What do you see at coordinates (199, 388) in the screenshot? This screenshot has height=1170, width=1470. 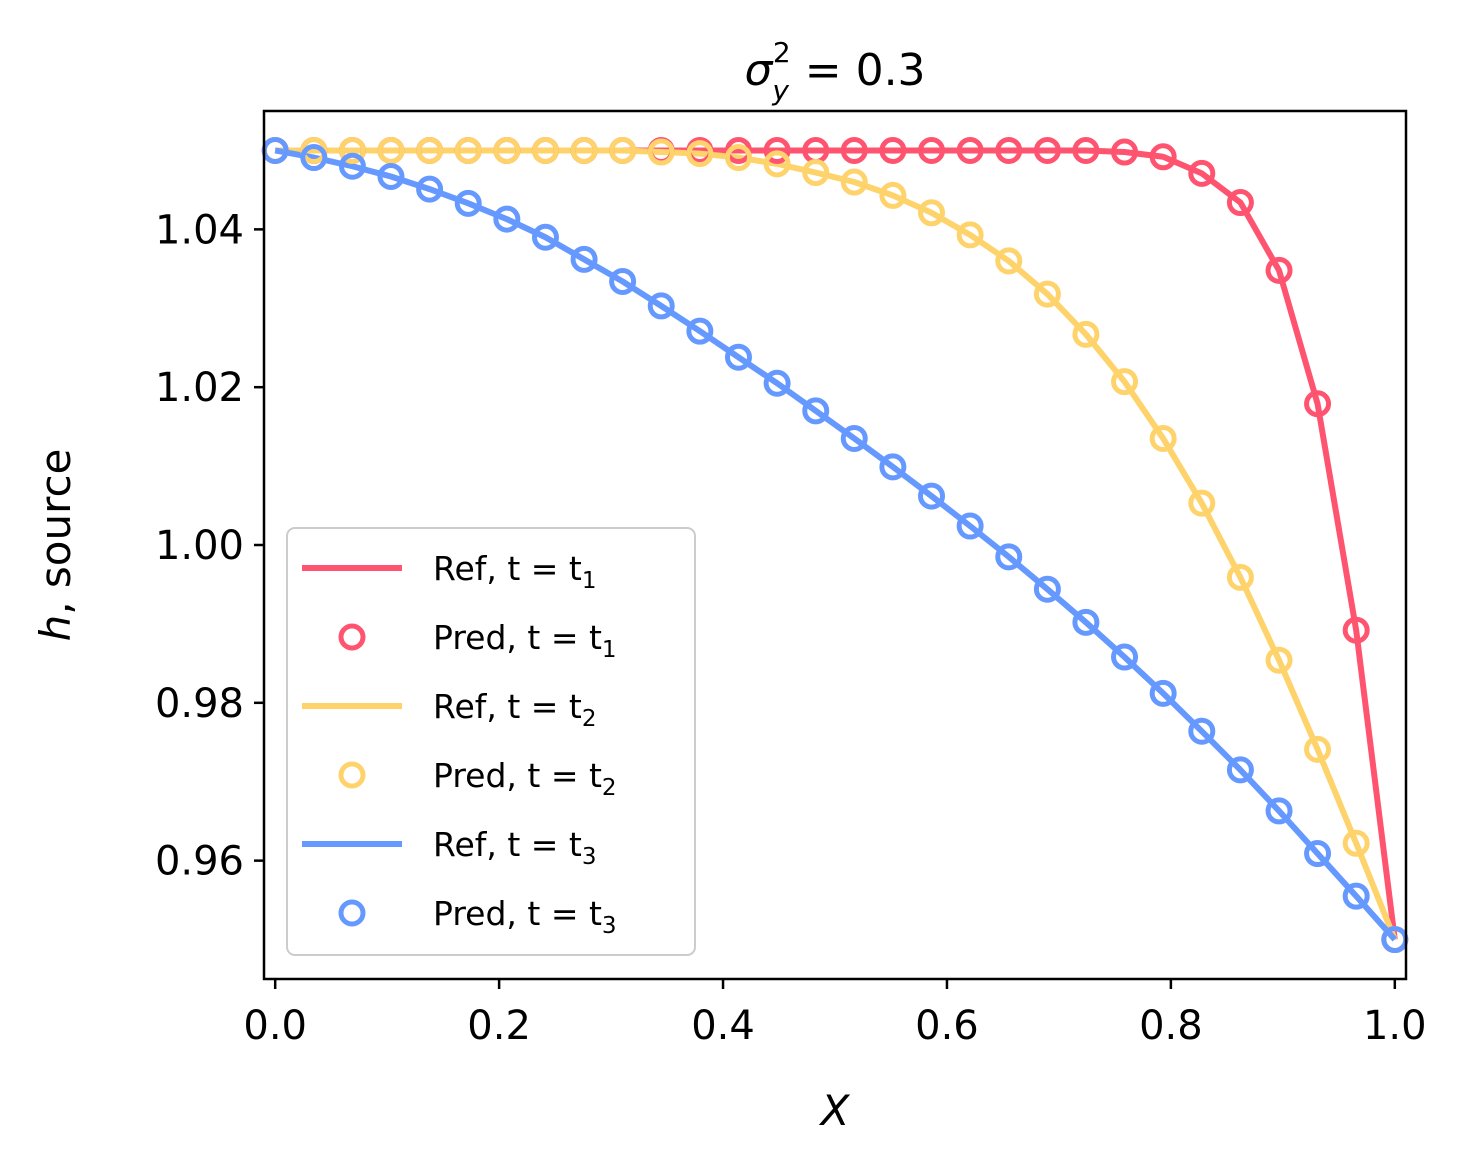 I see `y-tick-label: 1.02` at bounding box center [199, 388].